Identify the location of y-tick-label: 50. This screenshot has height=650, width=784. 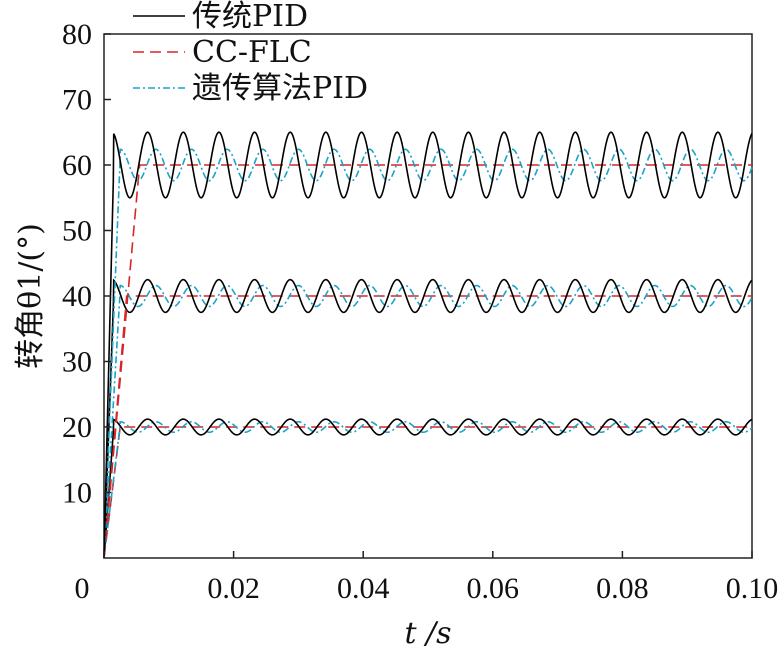
(77, 231).